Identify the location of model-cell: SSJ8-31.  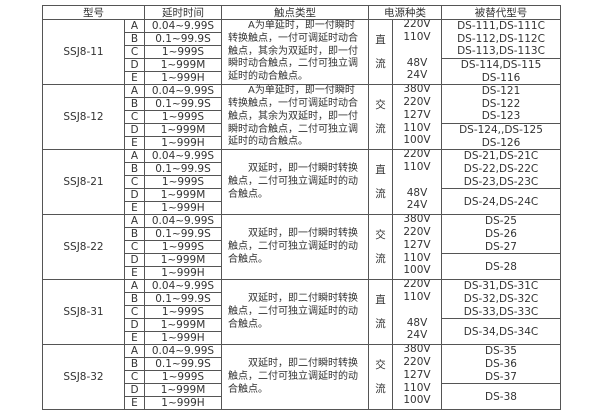
(83, 312).